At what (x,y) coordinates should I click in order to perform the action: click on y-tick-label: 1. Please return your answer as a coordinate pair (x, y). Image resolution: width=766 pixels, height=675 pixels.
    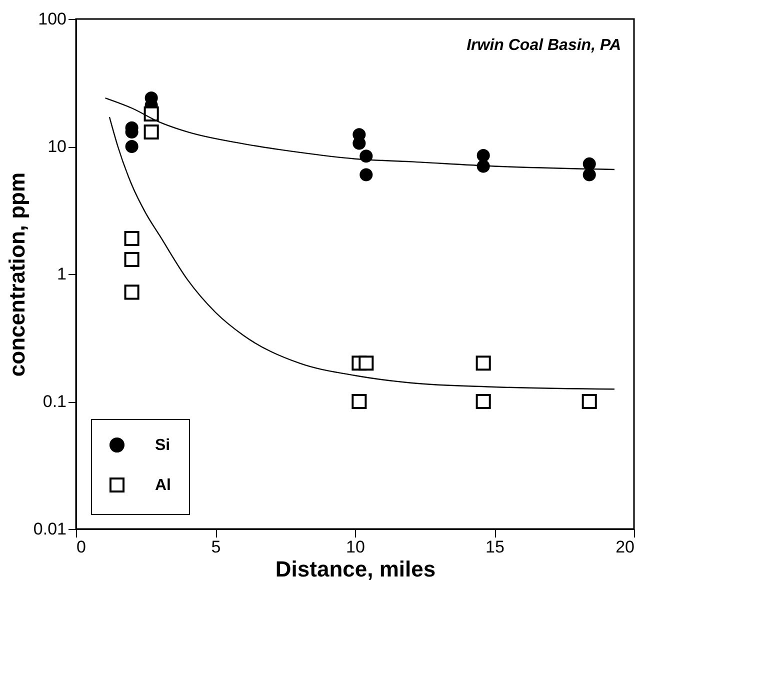
    Looking at the image, I should click on (61, 274).